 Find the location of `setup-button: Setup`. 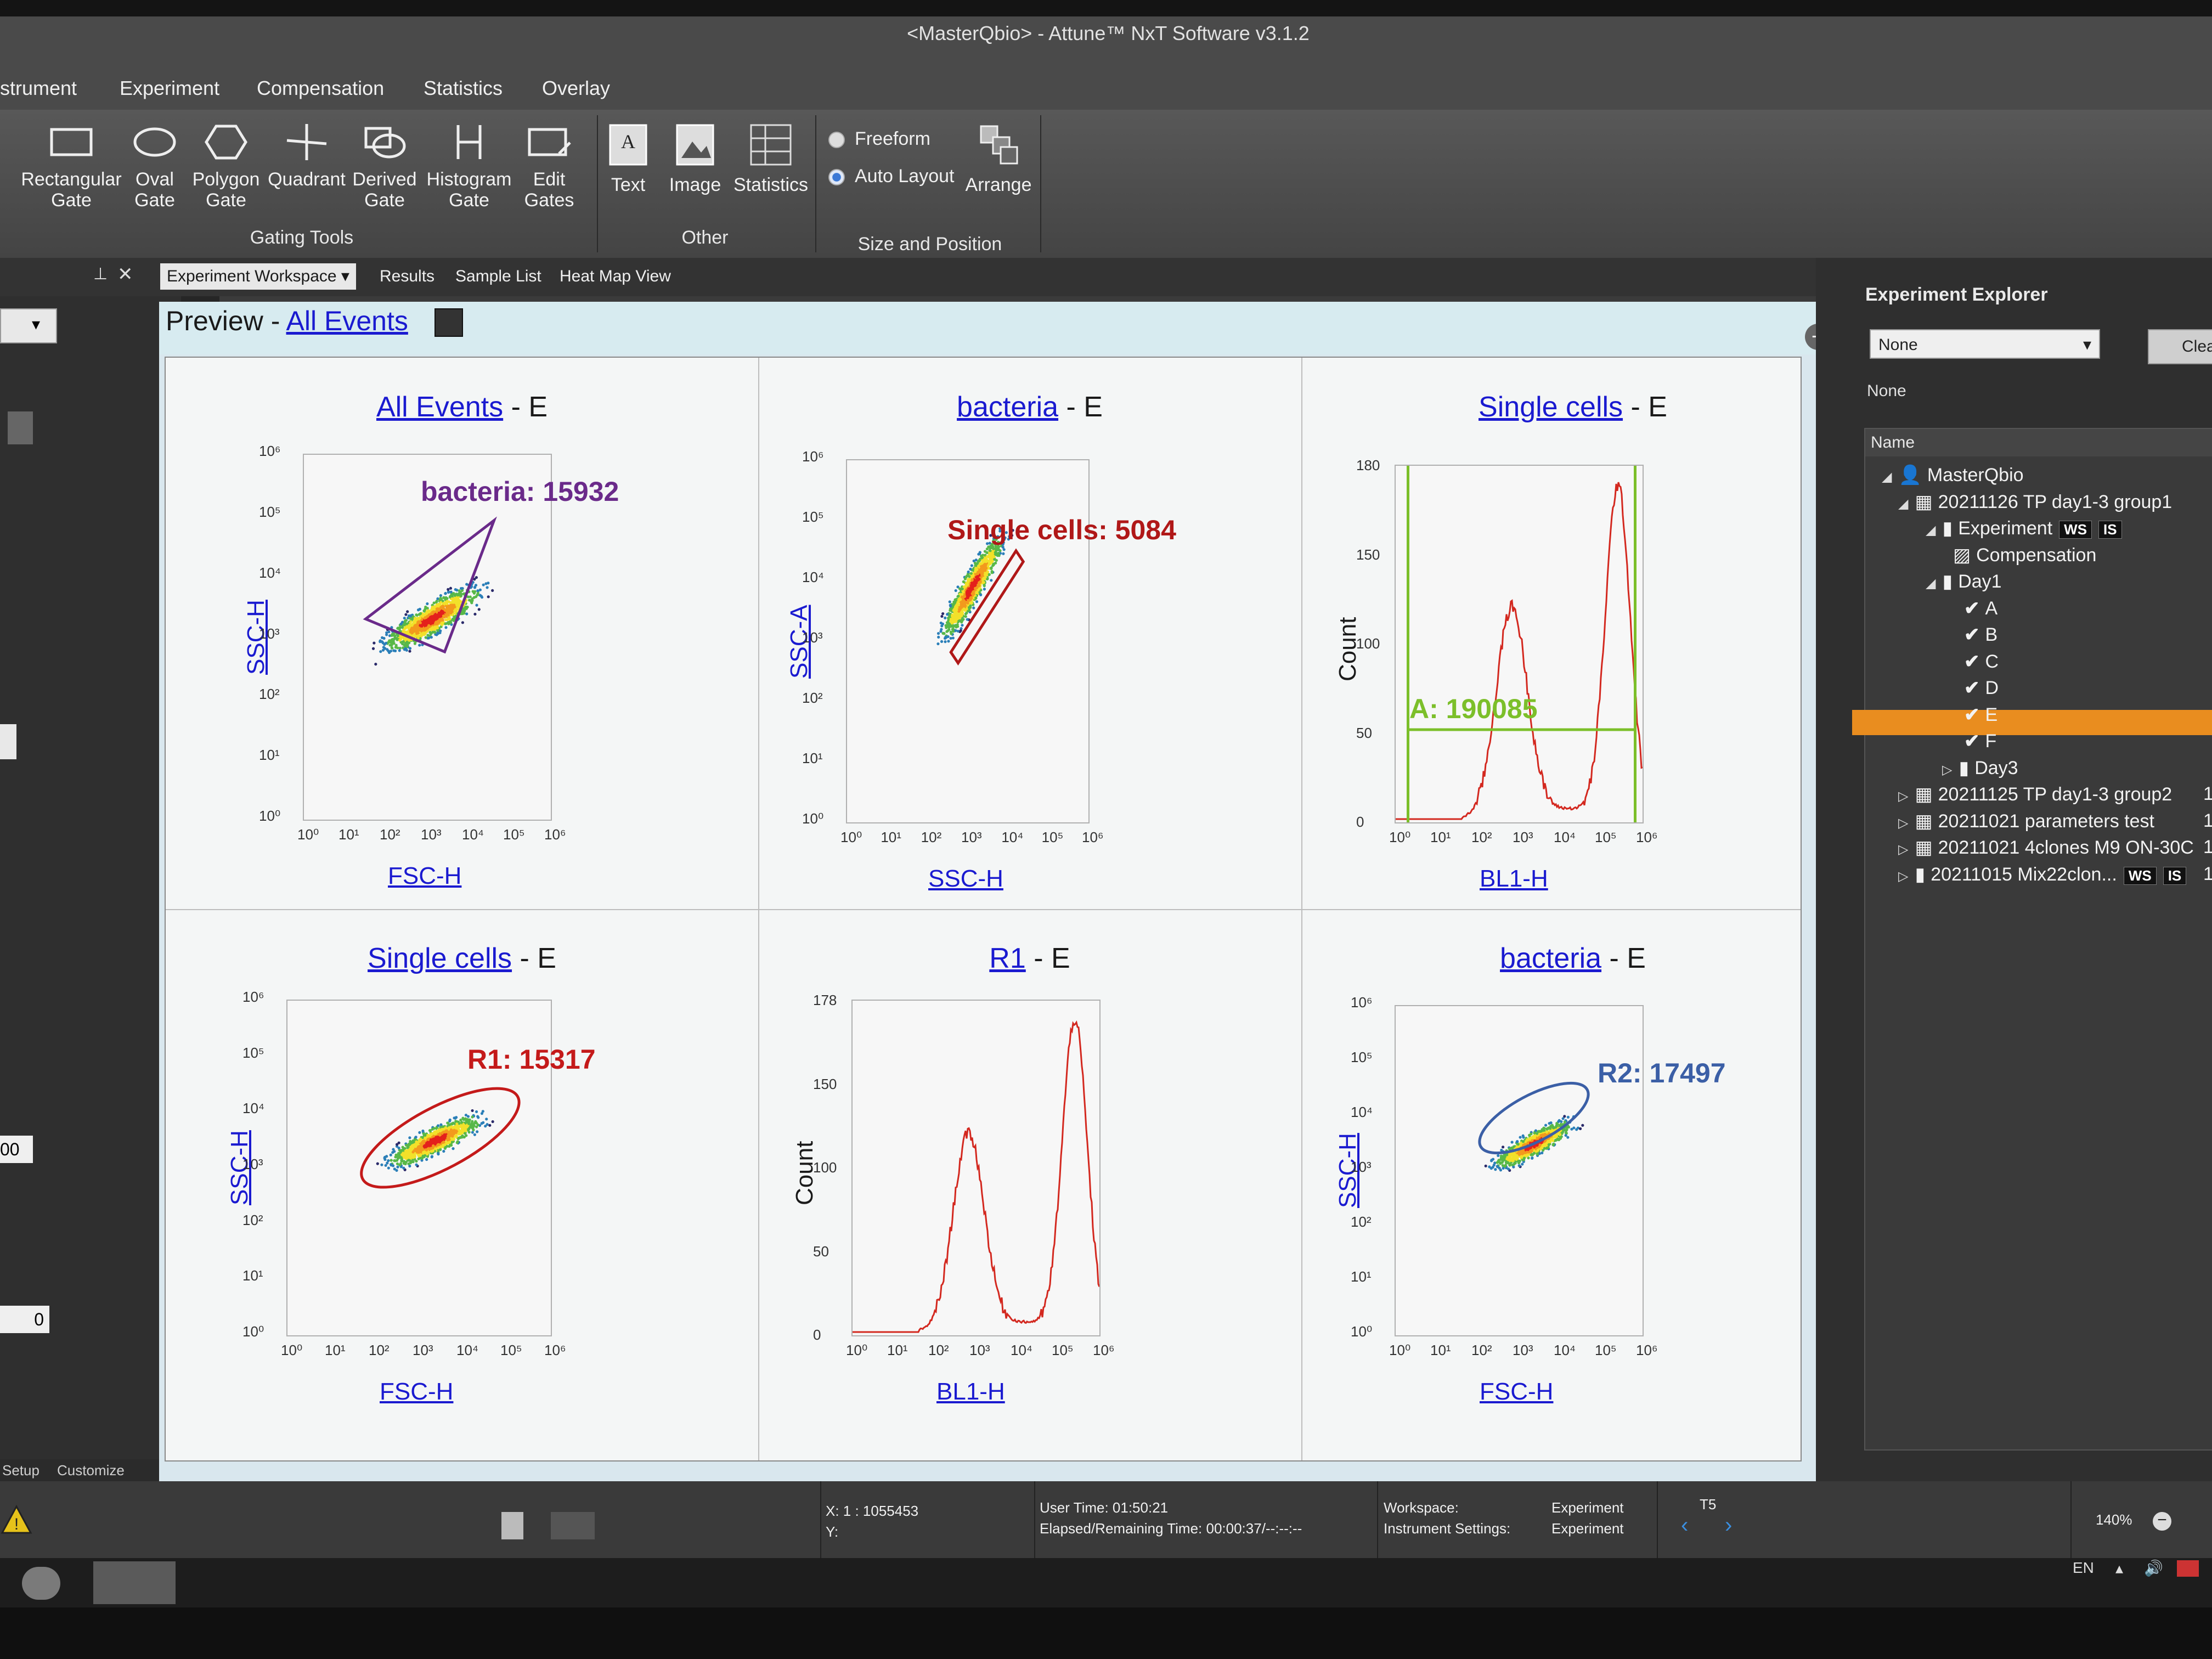

setup-button: Setup is located at coordinates (21, 1470).